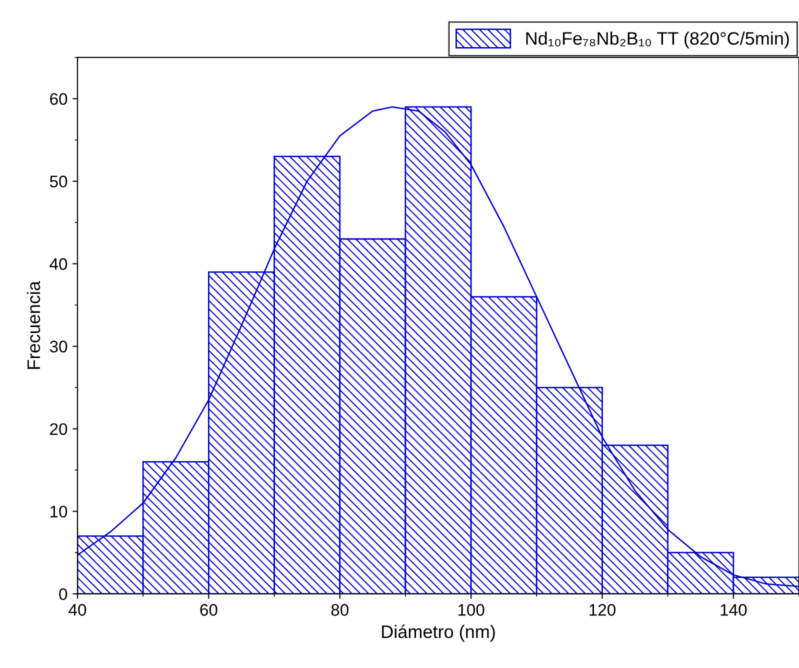  I want to click on legend-label: Nd₁₀Fe₇₈Nb₂B₁₀ TT (820°C/5min), so click(657, 40).